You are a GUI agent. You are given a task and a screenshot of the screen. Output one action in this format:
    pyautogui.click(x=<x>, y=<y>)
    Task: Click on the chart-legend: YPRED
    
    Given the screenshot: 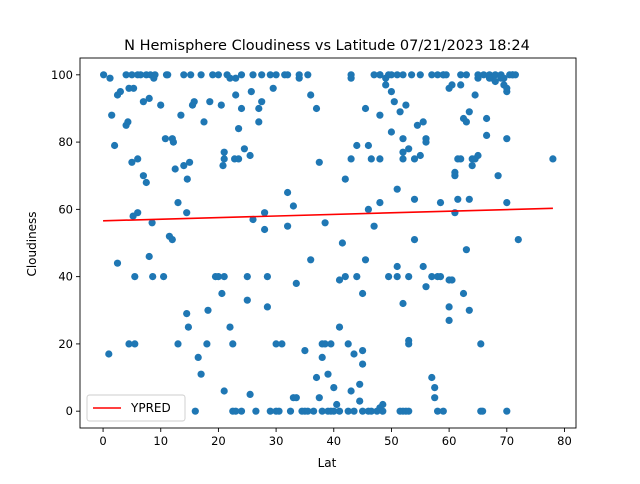 What is the action you would take?
    pyautogui.click(x=136, y=408)
    